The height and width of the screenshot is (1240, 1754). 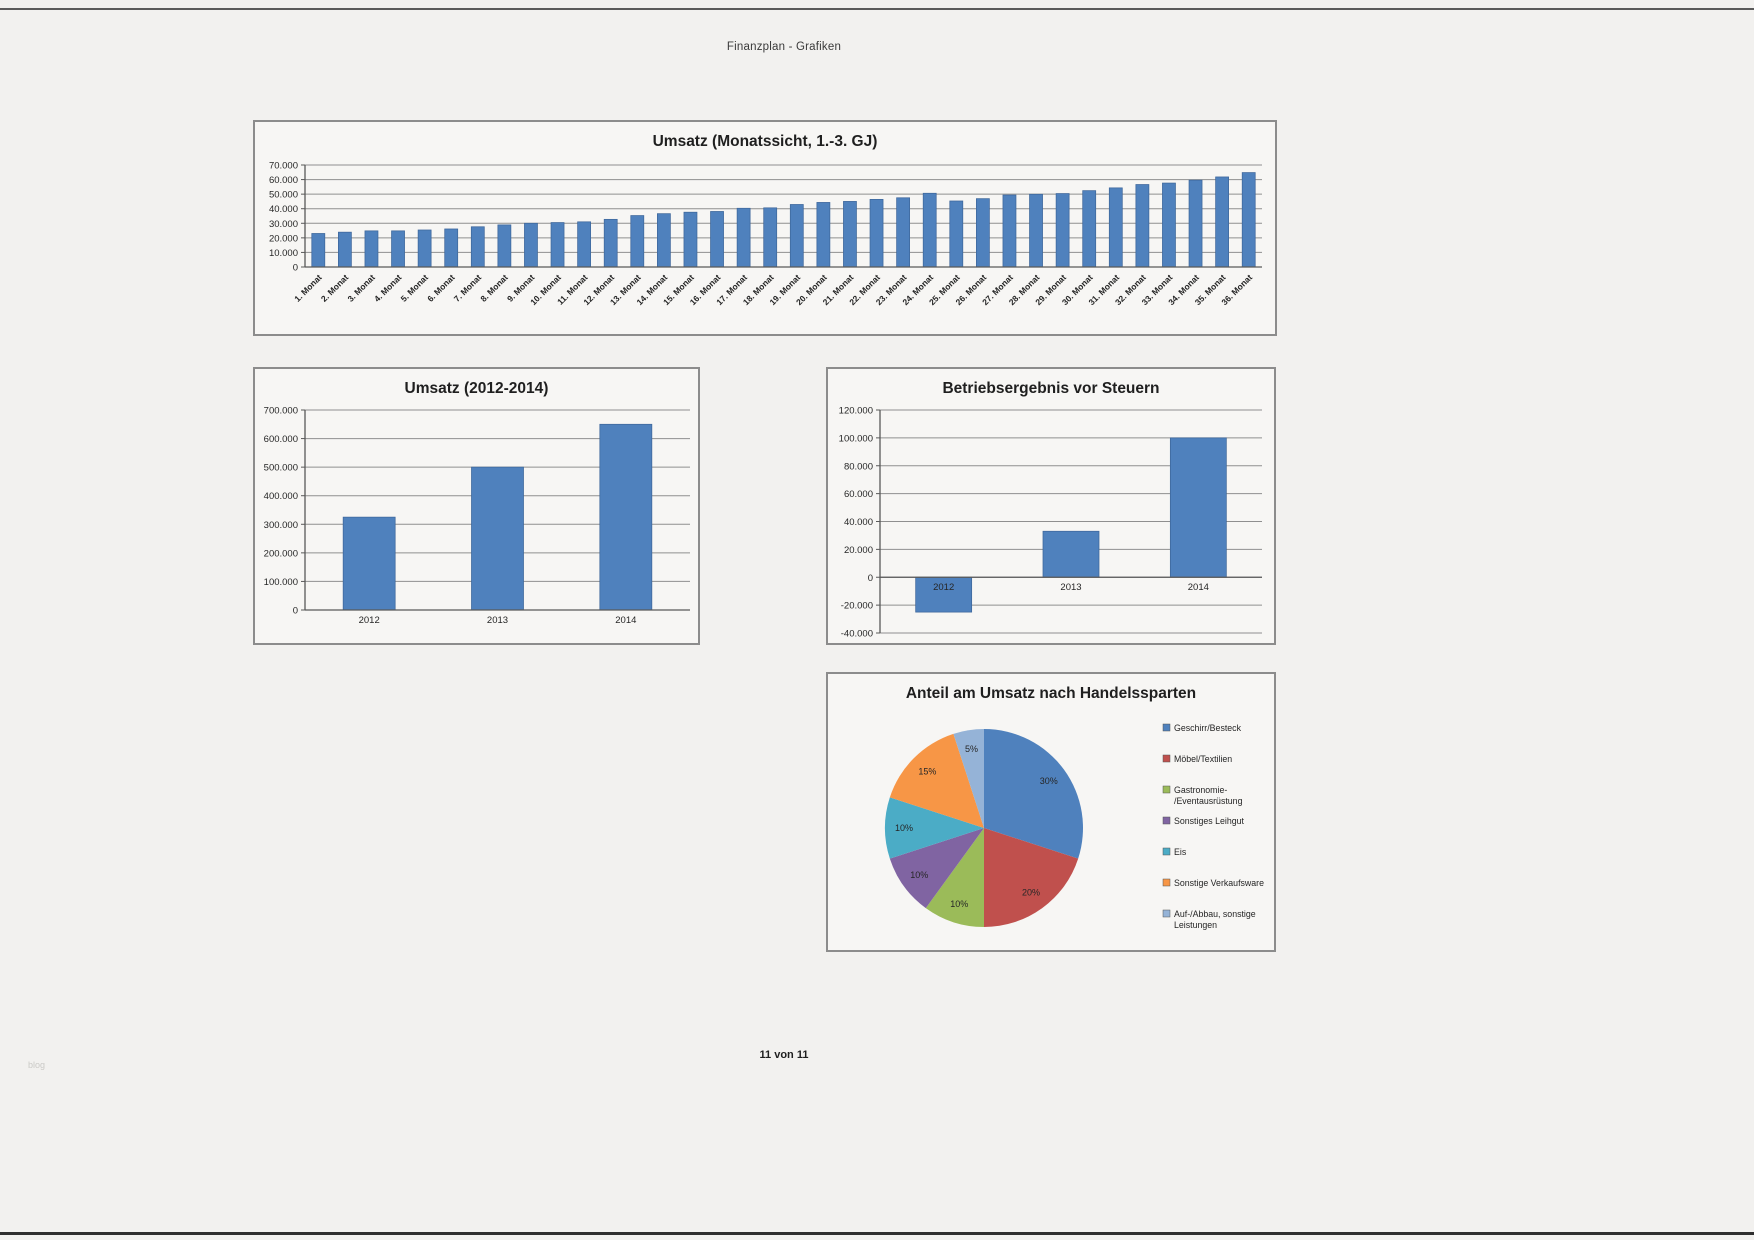 I want to click on legend-label: Möbel/Textilien, so click(x=1203, y=759).